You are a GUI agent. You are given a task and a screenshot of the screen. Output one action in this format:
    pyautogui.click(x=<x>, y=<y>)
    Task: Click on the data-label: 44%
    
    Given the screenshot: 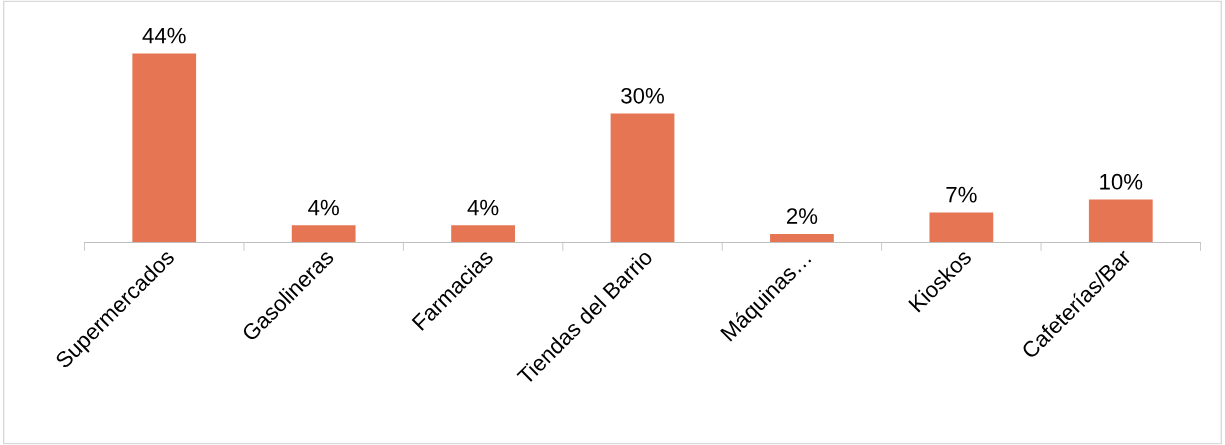 What is the action you would take?
    pyautogui.click(x=164, y=35)
    